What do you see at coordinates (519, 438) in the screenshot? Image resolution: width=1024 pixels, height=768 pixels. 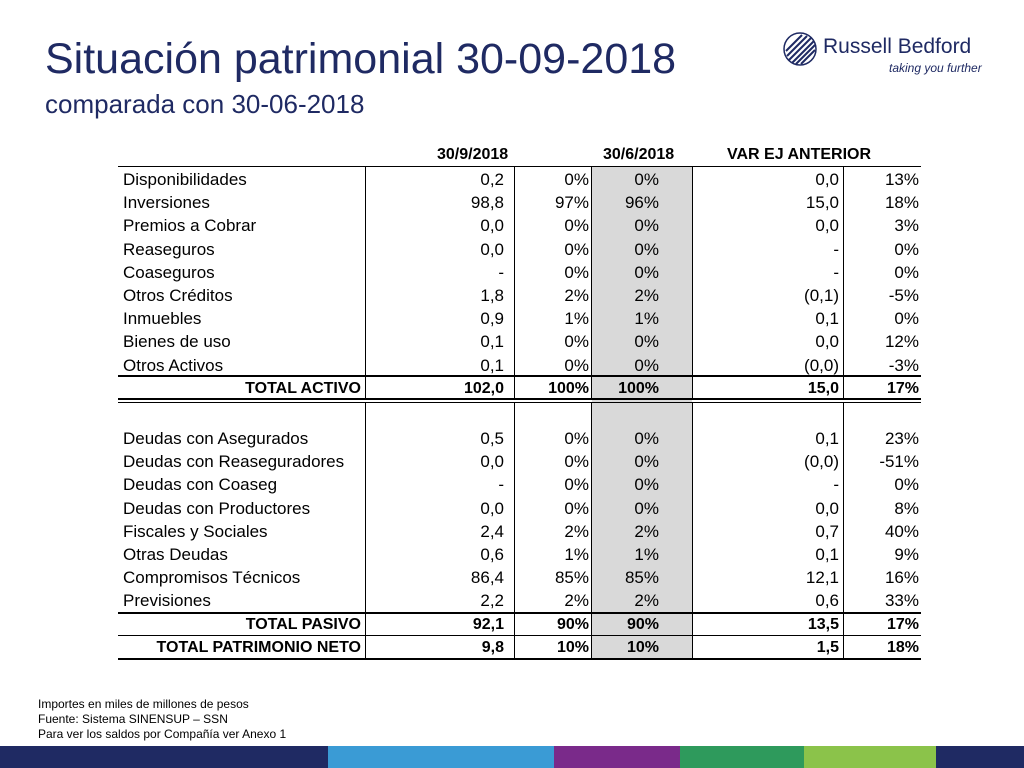 I see `table-row: Deudas con Asegurados 0,5 0% 0% 0,1 23%` at bounding box center [519, 438].